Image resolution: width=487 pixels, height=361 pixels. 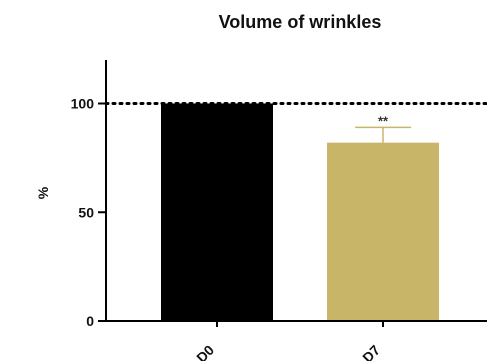 I want to click on x-tick-label-d0: D0, so click(x=205, y=351).